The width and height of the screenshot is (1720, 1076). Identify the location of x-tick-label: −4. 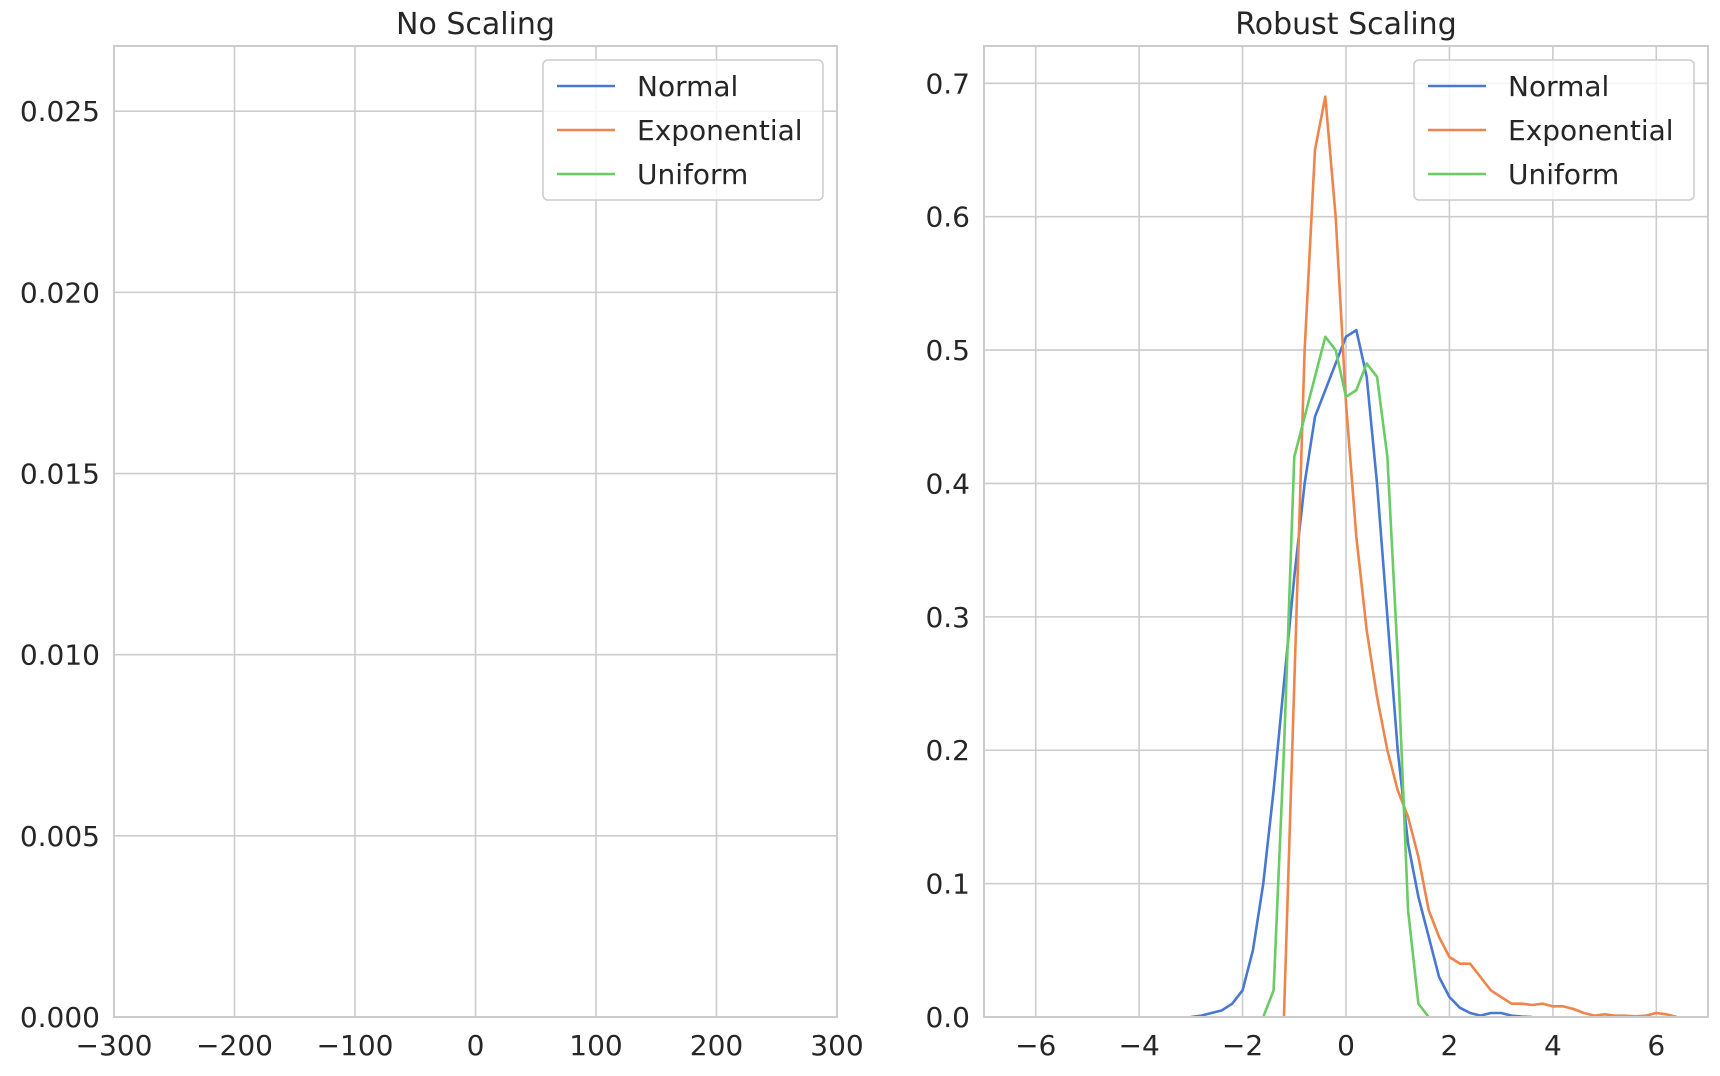
(1139, 1045).